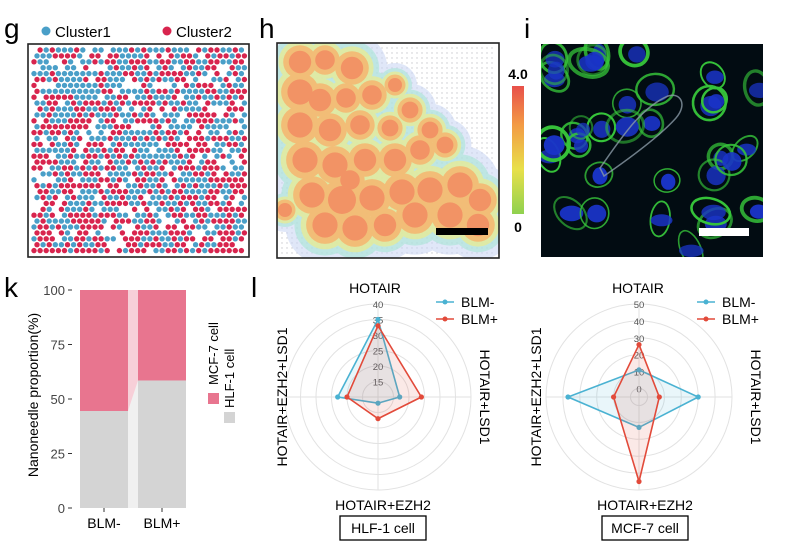 The image size is (786, 549). Describe the element at coordinates (162, 523) in the screenshot. I see `k-category-label: BLM+` at that location.